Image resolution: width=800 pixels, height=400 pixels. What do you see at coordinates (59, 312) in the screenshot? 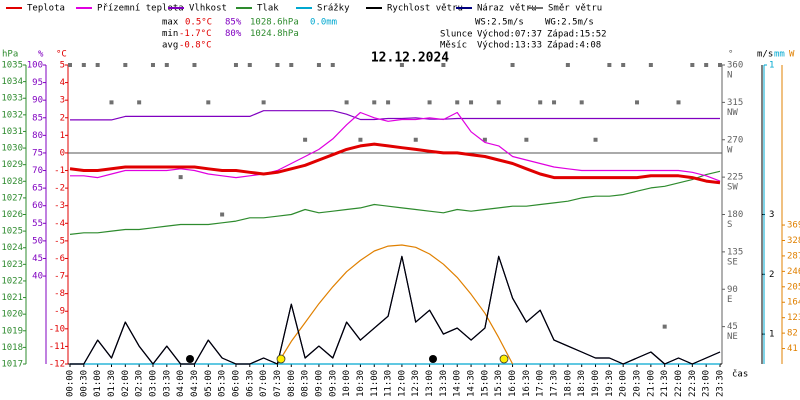
I see `tick-label: -9` at bounding box center [59, 312].